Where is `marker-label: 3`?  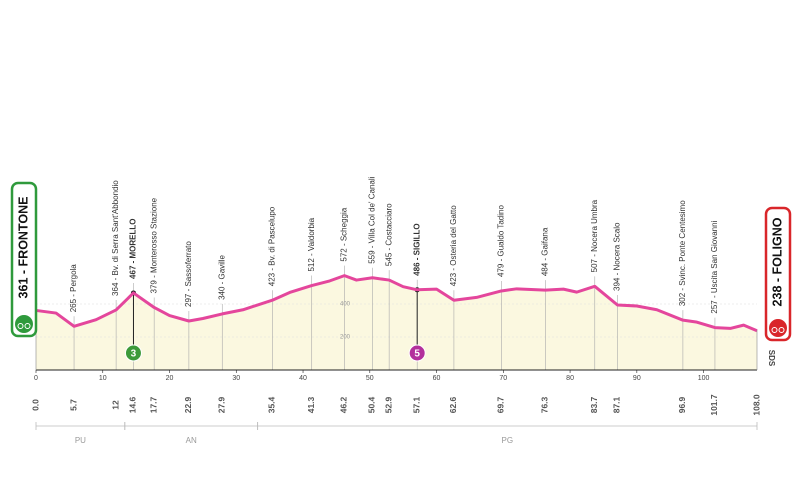 marker-label: 3 is located at coordinates (134, 354).